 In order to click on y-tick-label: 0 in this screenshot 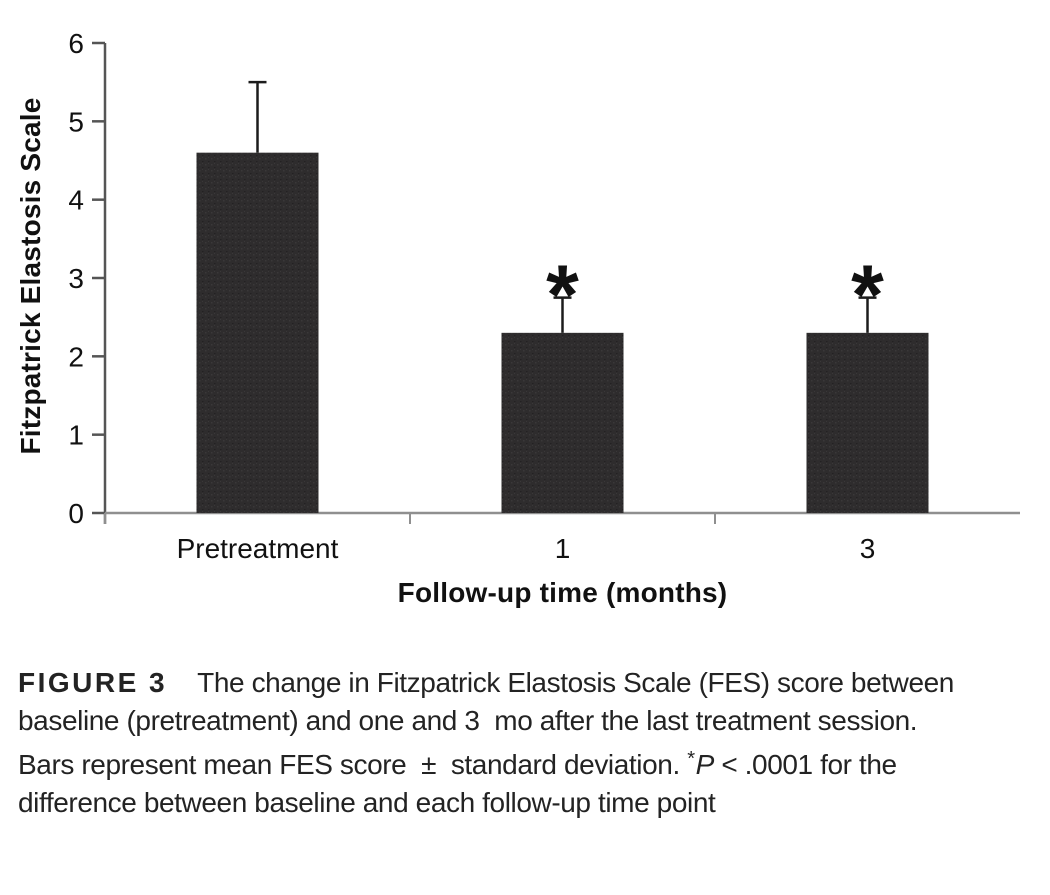, I will do `click(76, 513)`.